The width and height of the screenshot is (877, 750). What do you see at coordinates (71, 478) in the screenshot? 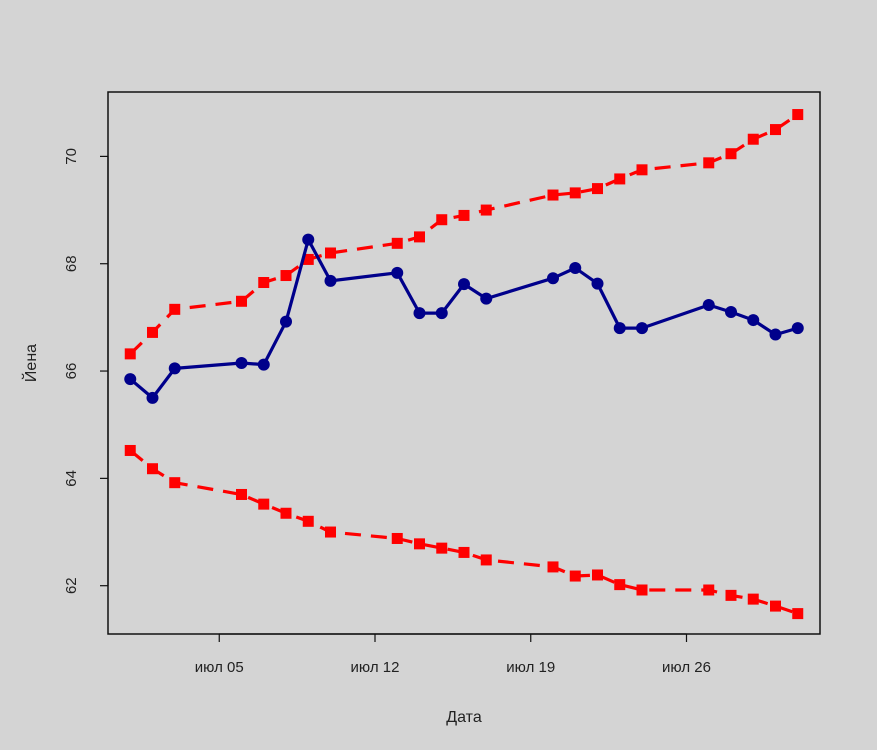
I see `y-tick-label: 64` at bounding box center [71, 478].